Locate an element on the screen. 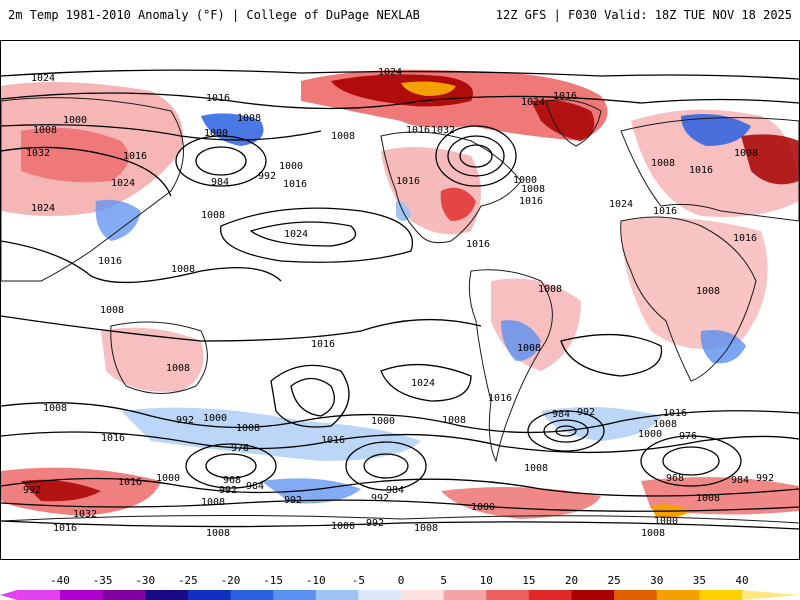  colorbar-tick-label: 40 is located at coordinates (742, 580).